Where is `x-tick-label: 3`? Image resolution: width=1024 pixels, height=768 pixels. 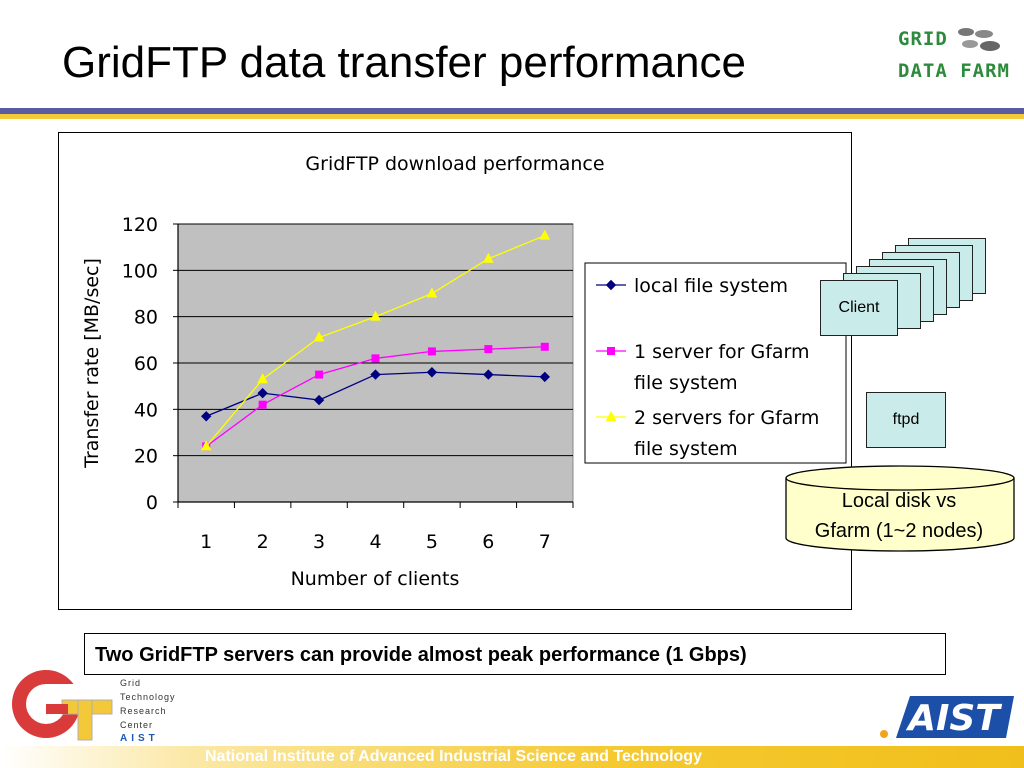
x-tick-label: 3 is located at coordinates (319, 542).